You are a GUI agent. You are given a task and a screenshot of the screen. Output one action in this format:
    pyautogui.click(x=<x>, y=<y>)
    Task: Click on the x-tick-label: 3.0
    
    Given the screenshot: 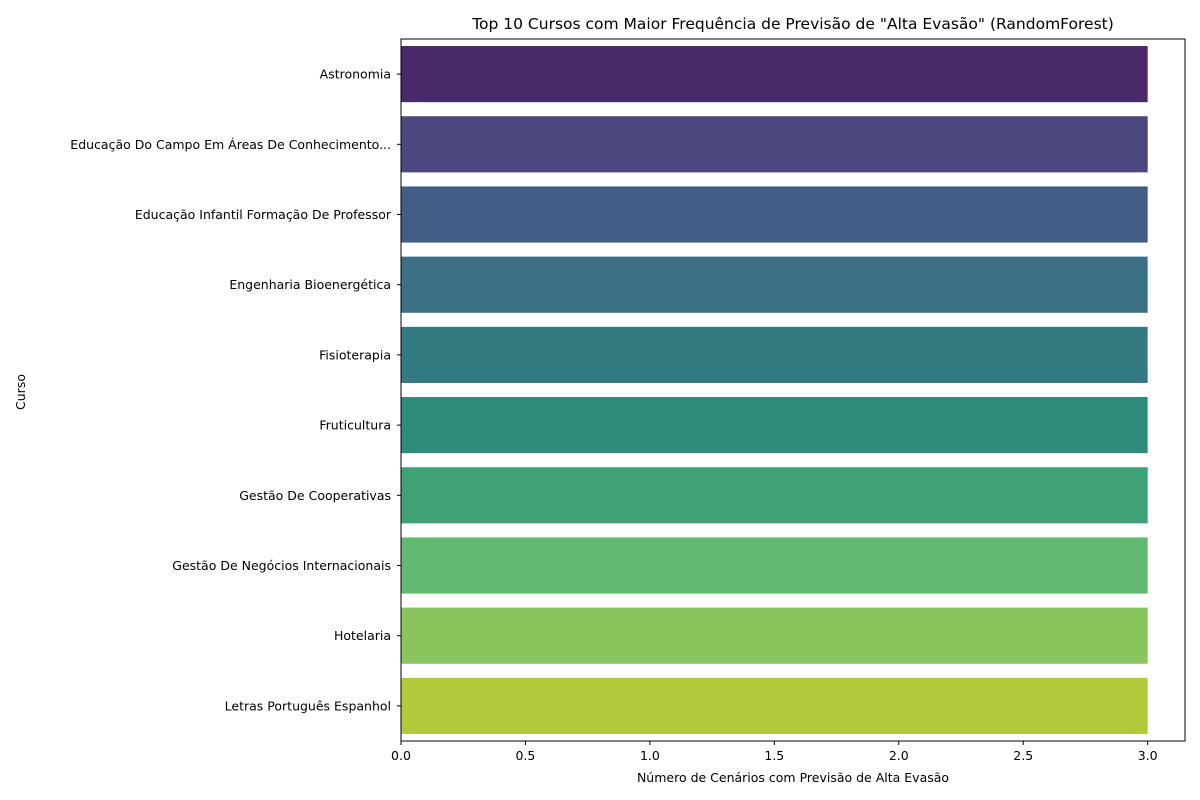 What is the action you would take?
    pyautogui.click(x=1148, y=755)
    